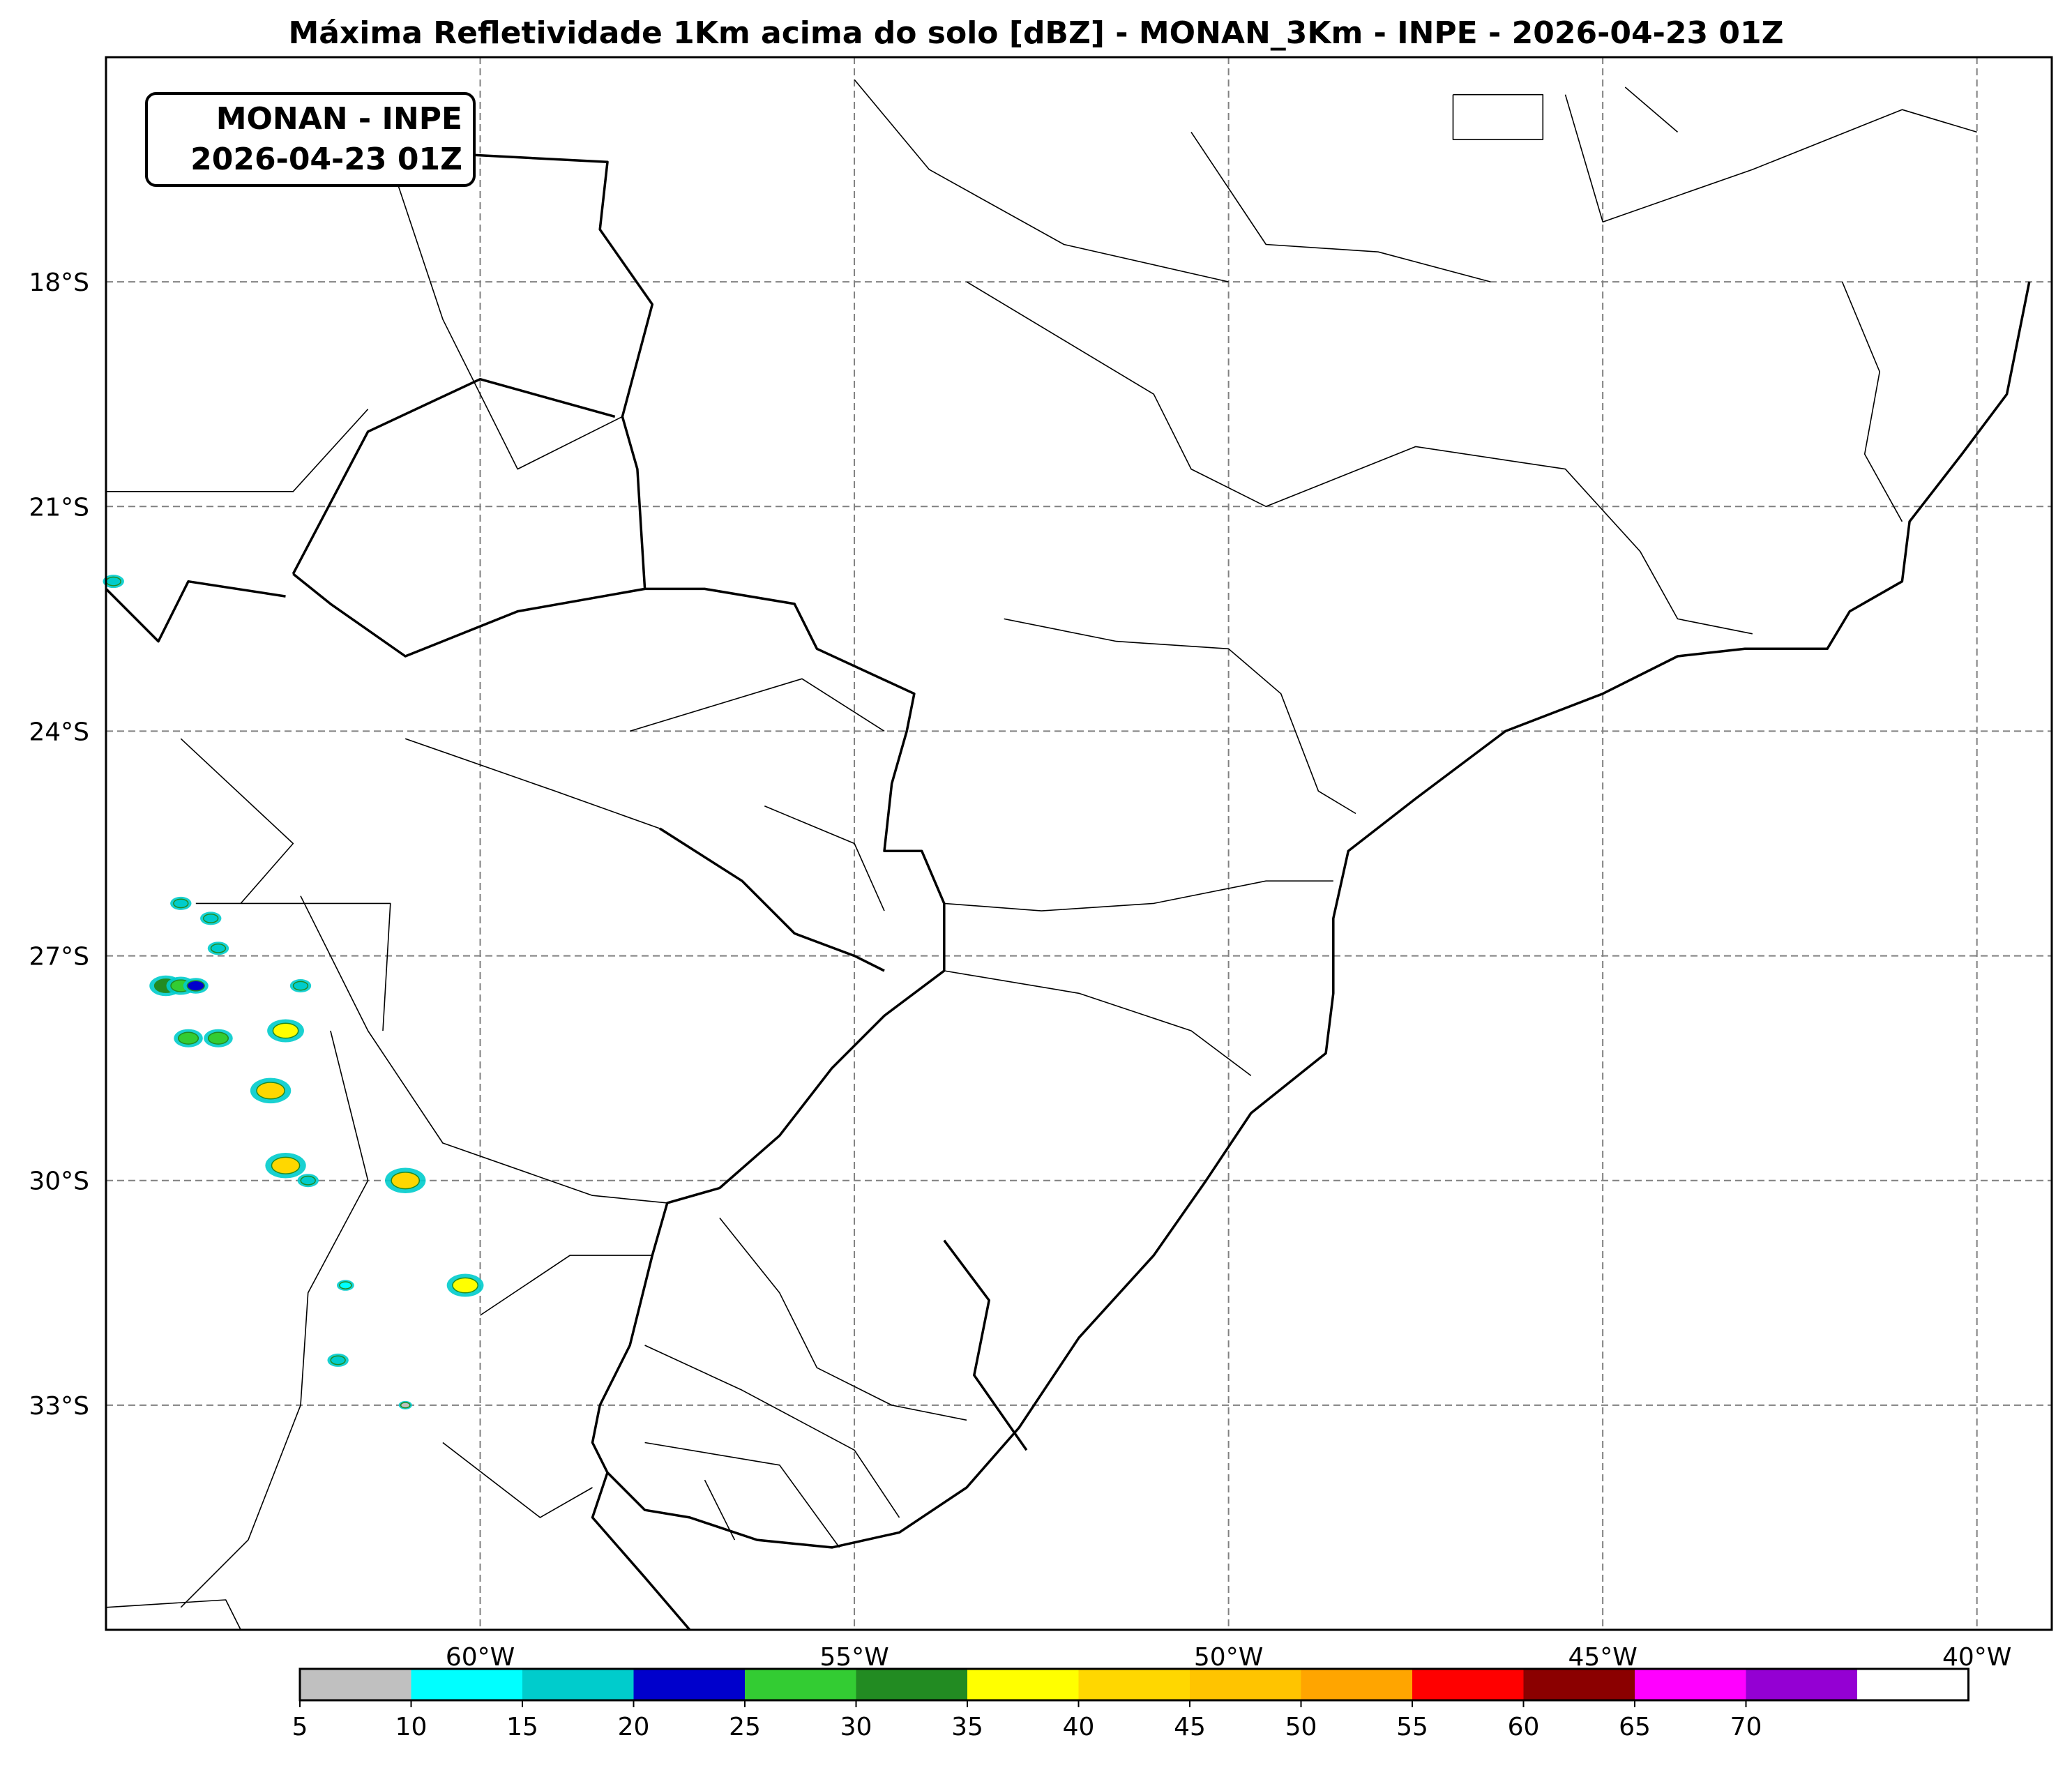 The height and width of the screenshot is (1770, 2072). What do you see at coordinates (59, 732) in the screenshot?
I see `lat-tick-label: 24°S` at bounding box center [59, 732].